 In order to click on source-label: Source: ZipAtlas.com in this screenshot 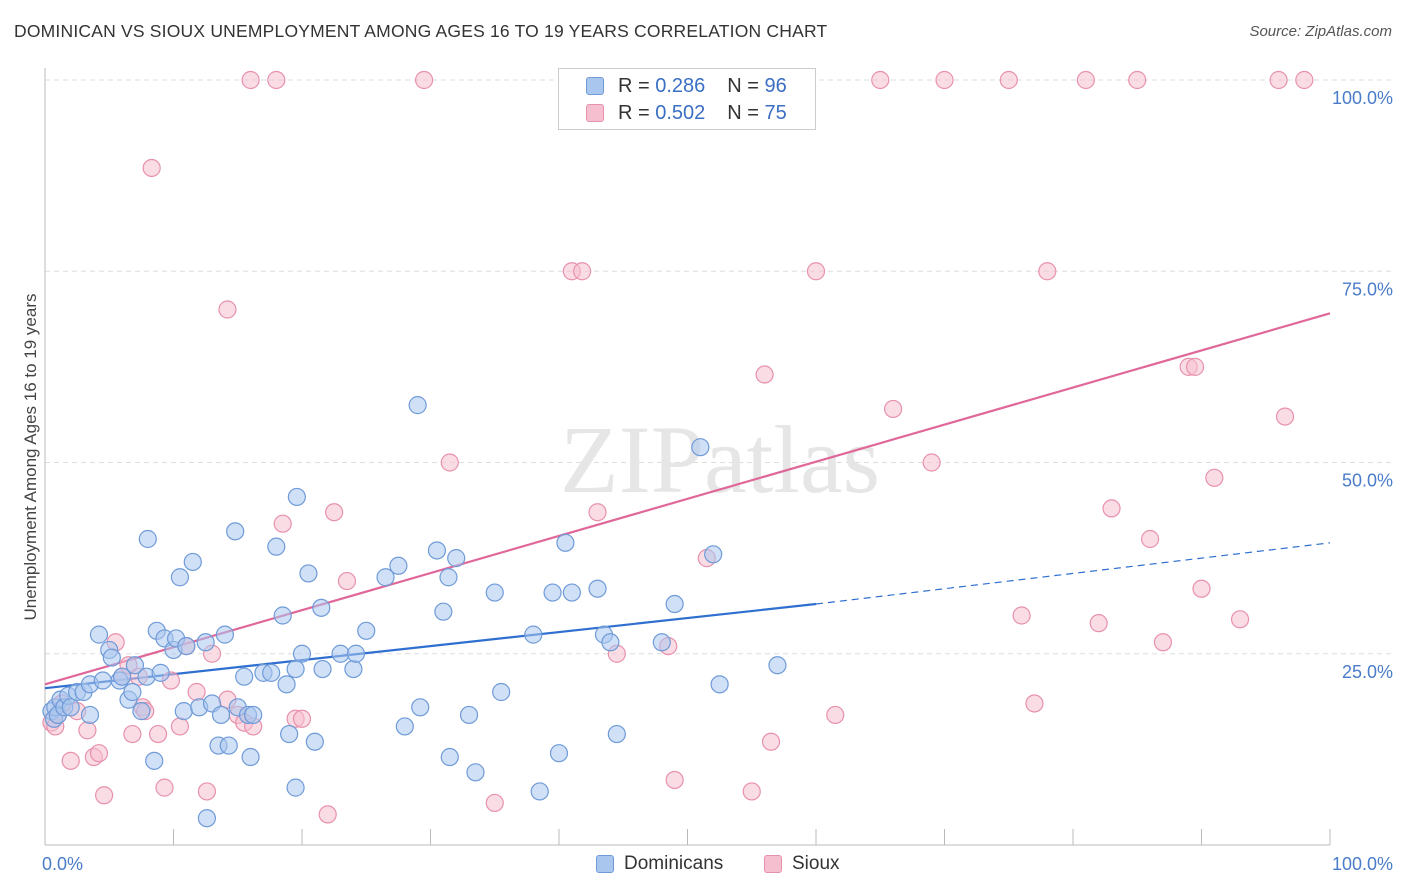, I will do `click(1320, 31)`.